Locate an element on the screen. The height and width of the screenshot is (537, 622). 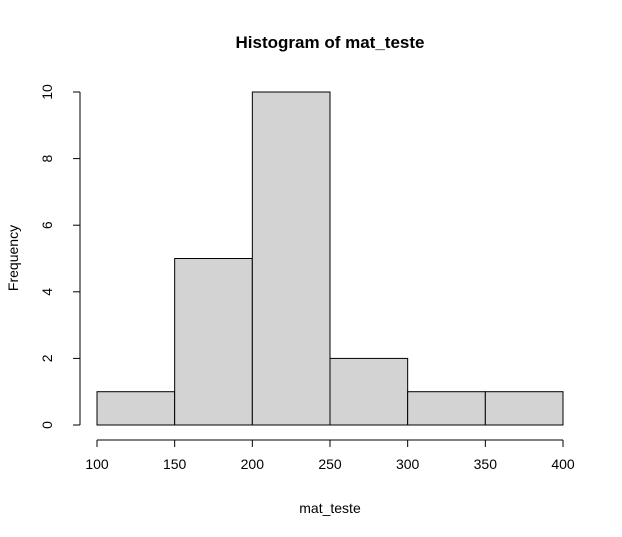
x-tick-label: 300 is located at coordinates (408, 464).